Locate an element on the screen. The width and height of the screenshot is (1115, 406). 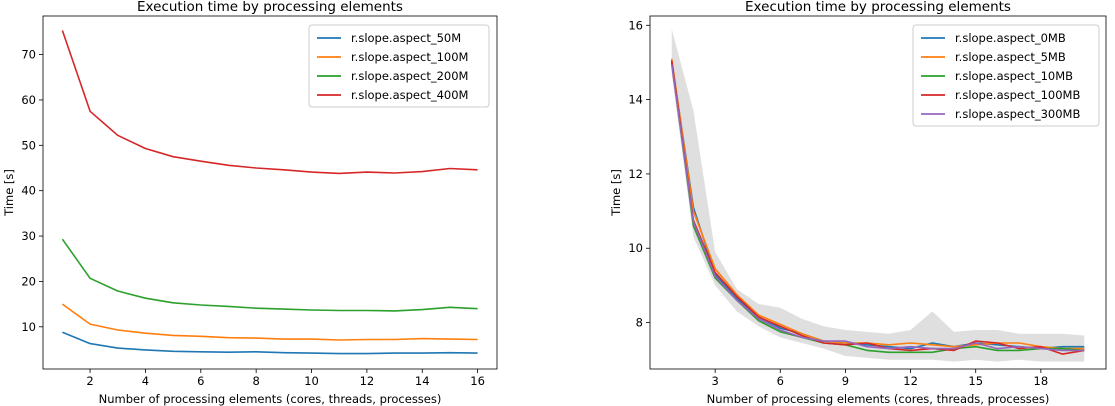
x-tick-label: 8 is located at coordinates (255, 381).